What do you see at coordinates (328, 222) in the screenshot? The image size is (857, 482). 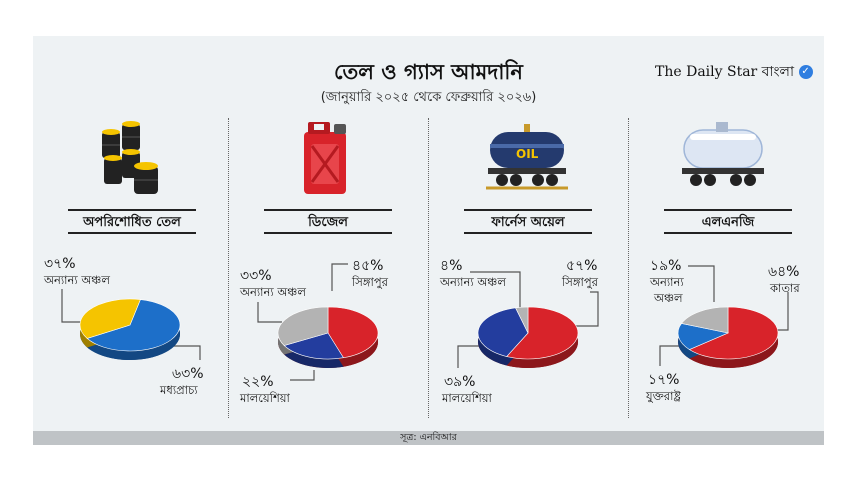 I see `chart-title-diesel: ডিজেল` at bounding box center [328, 222].